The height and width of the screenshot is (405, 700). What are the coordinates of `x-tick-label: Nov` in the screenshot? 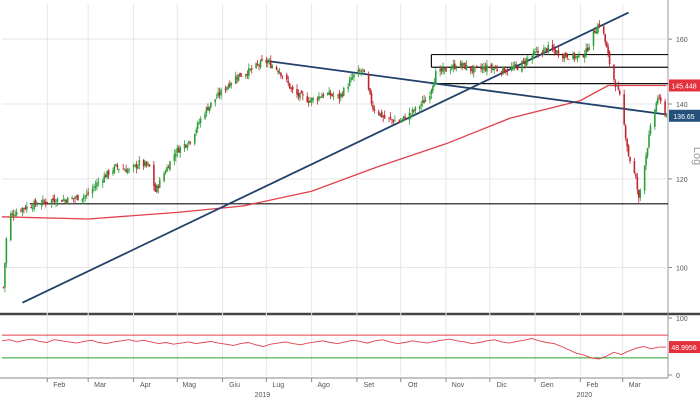 It's located at (458, 385).